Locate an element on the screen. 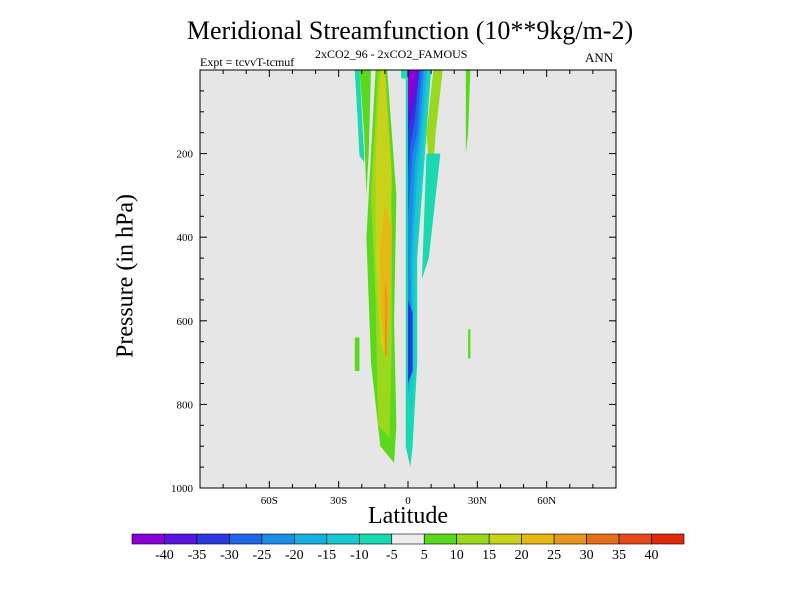 The image size is (800, 600). colorbar-label: -30 is located at coordinates (229, 555).